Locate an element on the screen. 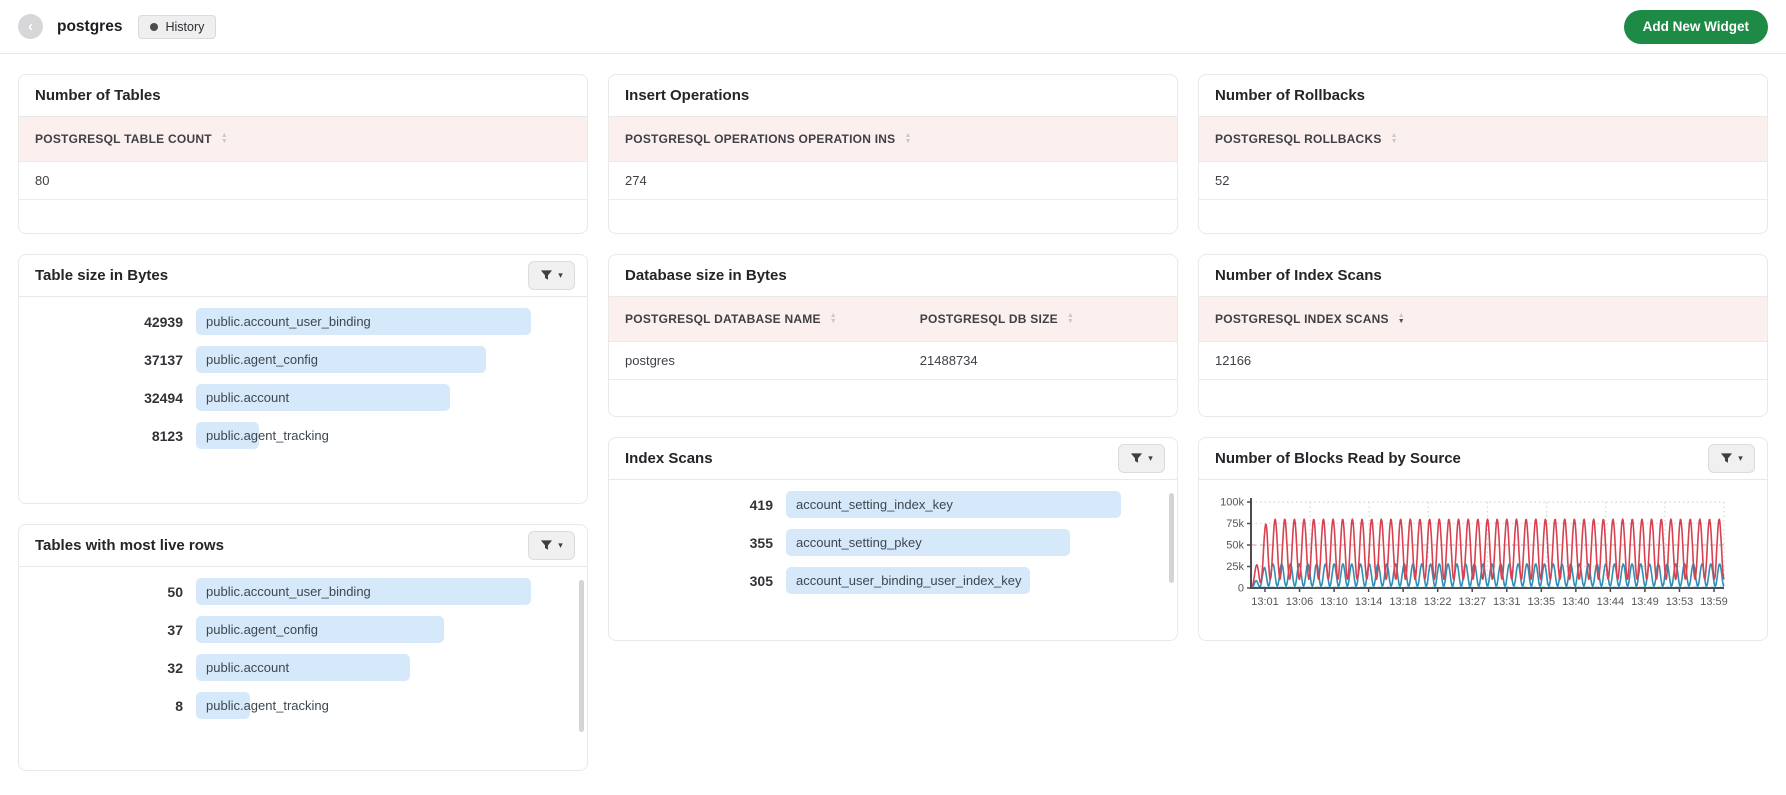 This screenshot has height=795, width=1786. funnel-icon is located at coordinates (1137, 458).